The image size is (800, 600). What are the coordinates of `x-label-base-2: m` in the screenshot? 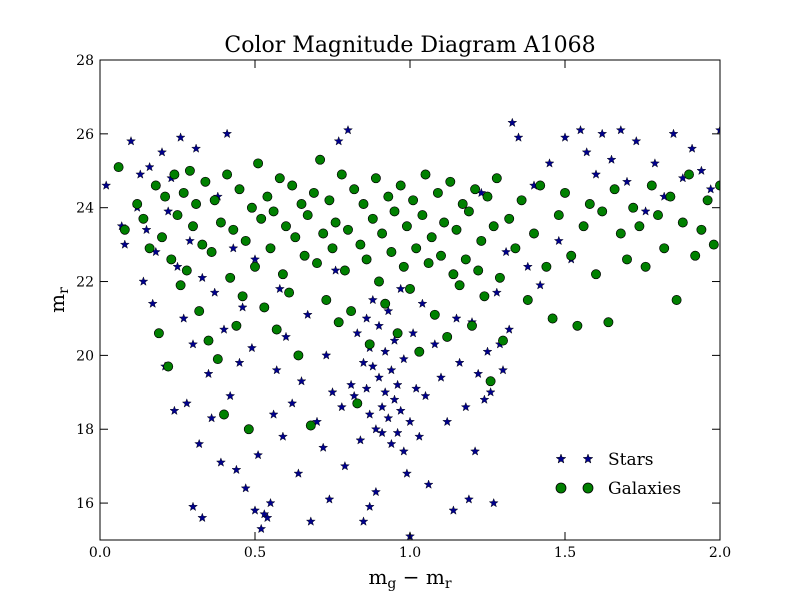 It's located at (435, 577).